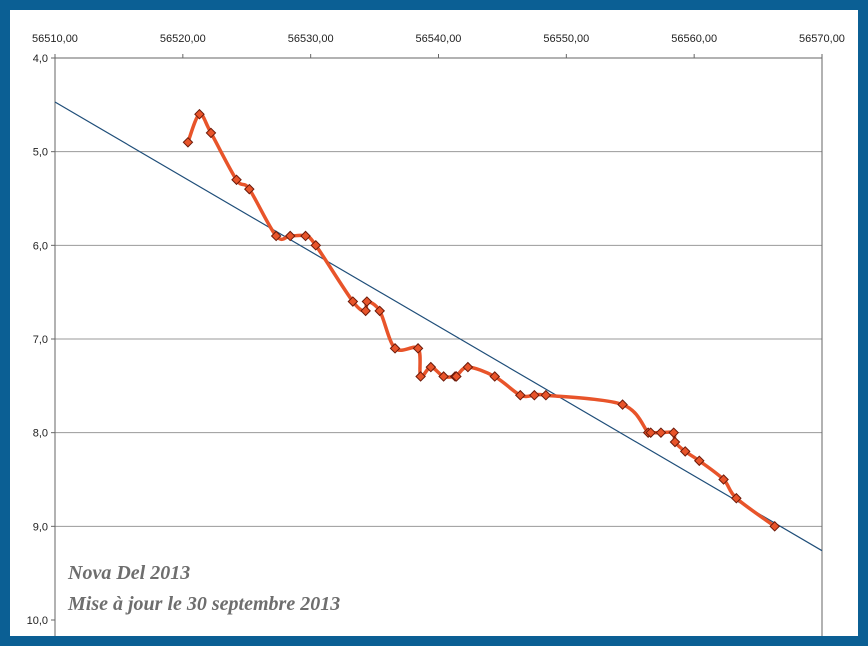  I want to click on annotation-update: Mise à jour le 30 septembre 2013, so click(203, 604).